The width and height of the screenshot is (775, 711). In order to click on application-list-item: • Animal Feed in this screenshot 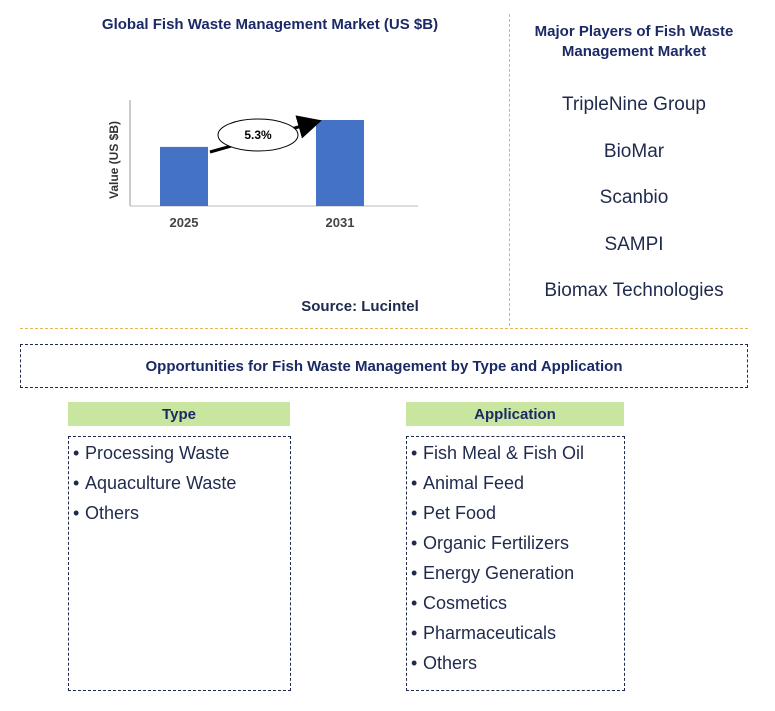, I will do `click(468, 483)`.